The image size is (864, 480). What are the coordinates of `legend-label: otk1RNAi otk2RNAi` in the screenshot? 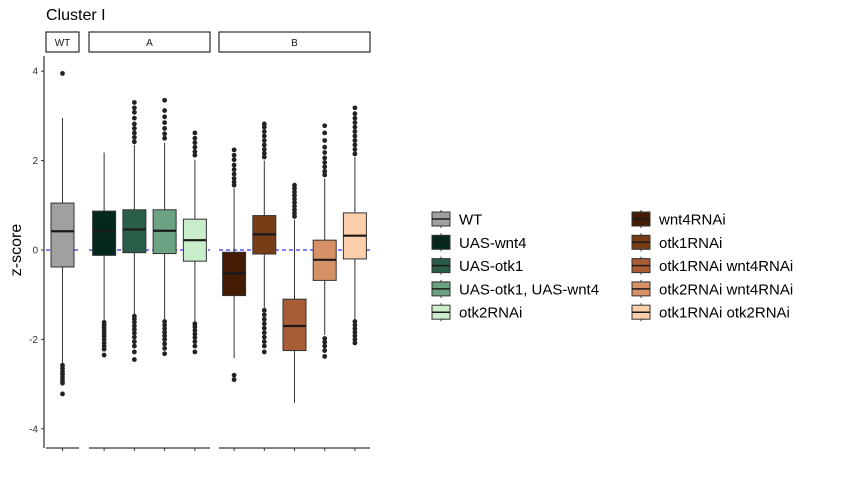 It's located at (724, 313).